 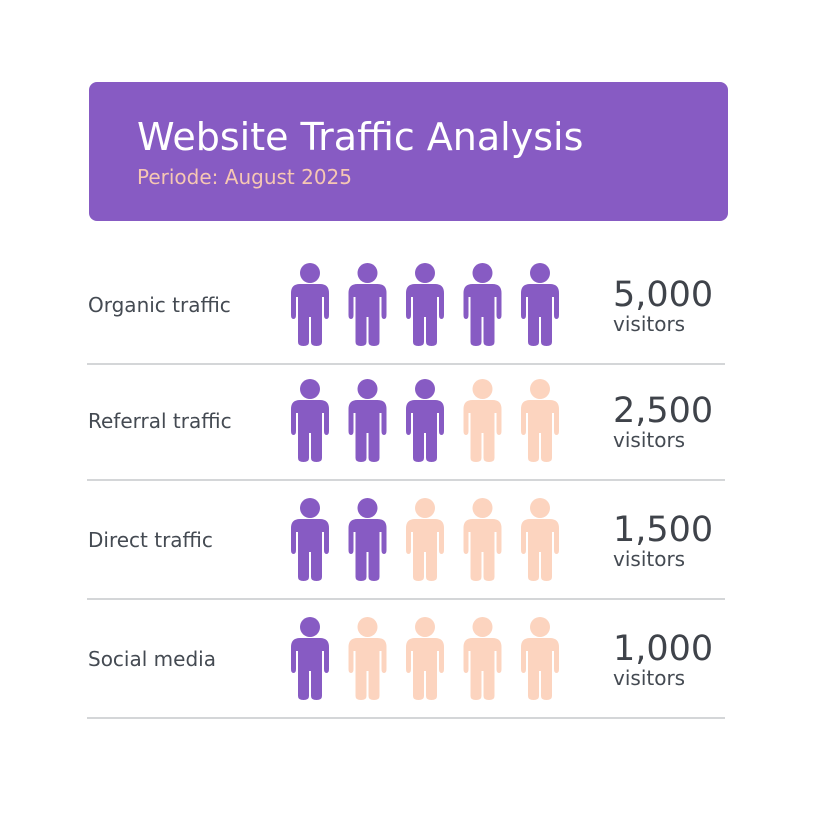 I want to click on value-label: 5,000, so click(x=663, y=295).